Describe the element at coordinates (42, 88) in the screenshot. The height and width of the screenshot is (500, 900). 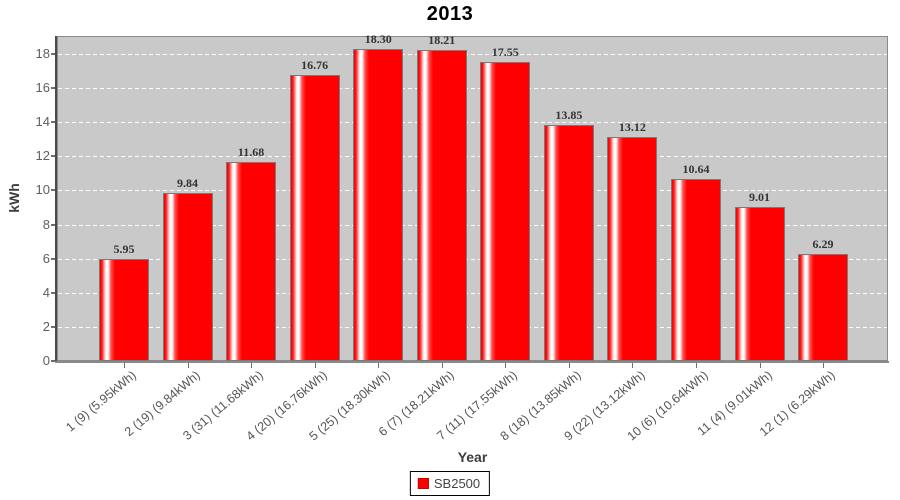
I see `y-tick-label: 16` at that location.